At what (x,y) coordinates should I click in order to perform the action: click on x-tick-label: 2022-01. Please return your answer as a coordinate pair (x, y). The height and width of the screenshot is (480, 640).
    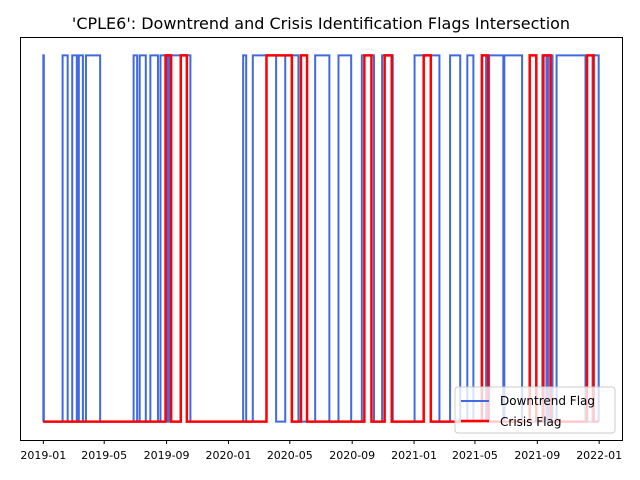
    Looking at the image, I should click on (599, 455).